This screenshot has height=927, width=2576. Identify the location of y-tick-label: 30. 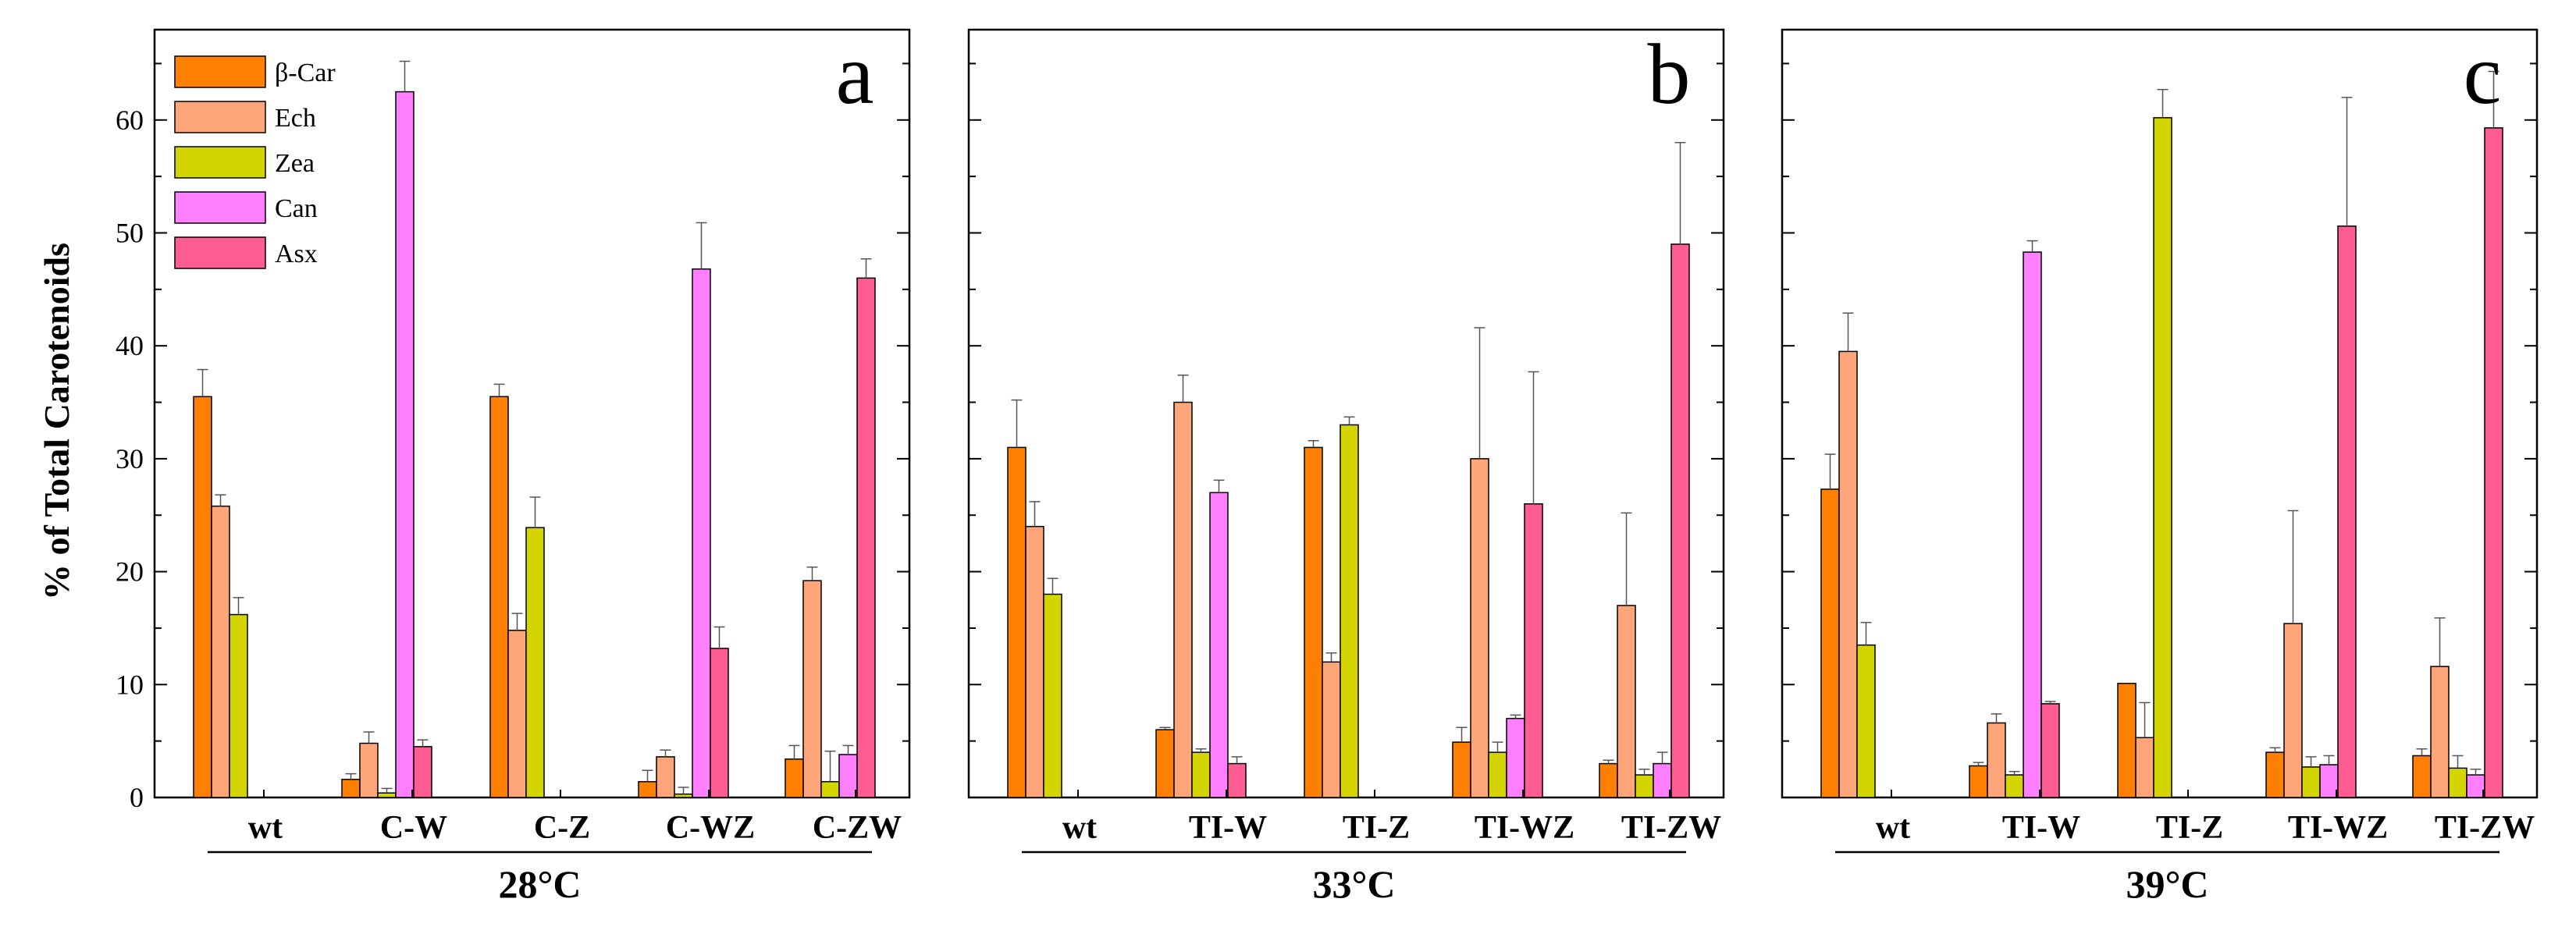
(130, 459).